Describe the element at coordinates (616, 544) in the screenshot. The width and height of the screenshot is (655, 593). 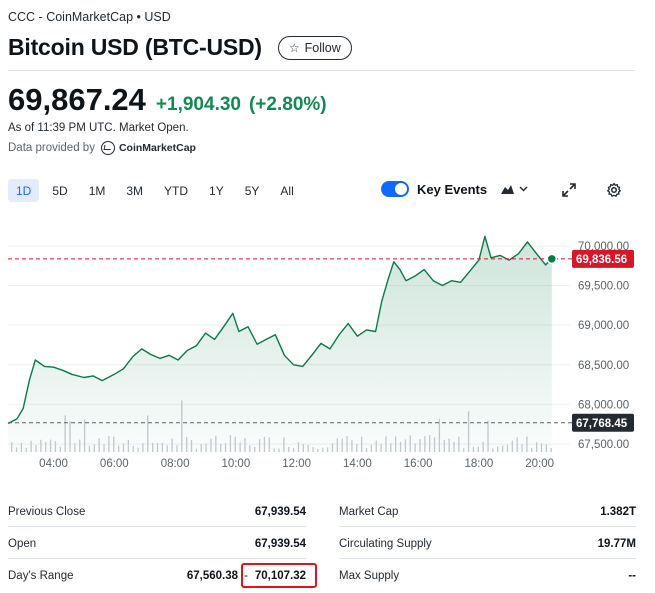
I see `stat-value-circulating-supply: 19.77M` at that location.